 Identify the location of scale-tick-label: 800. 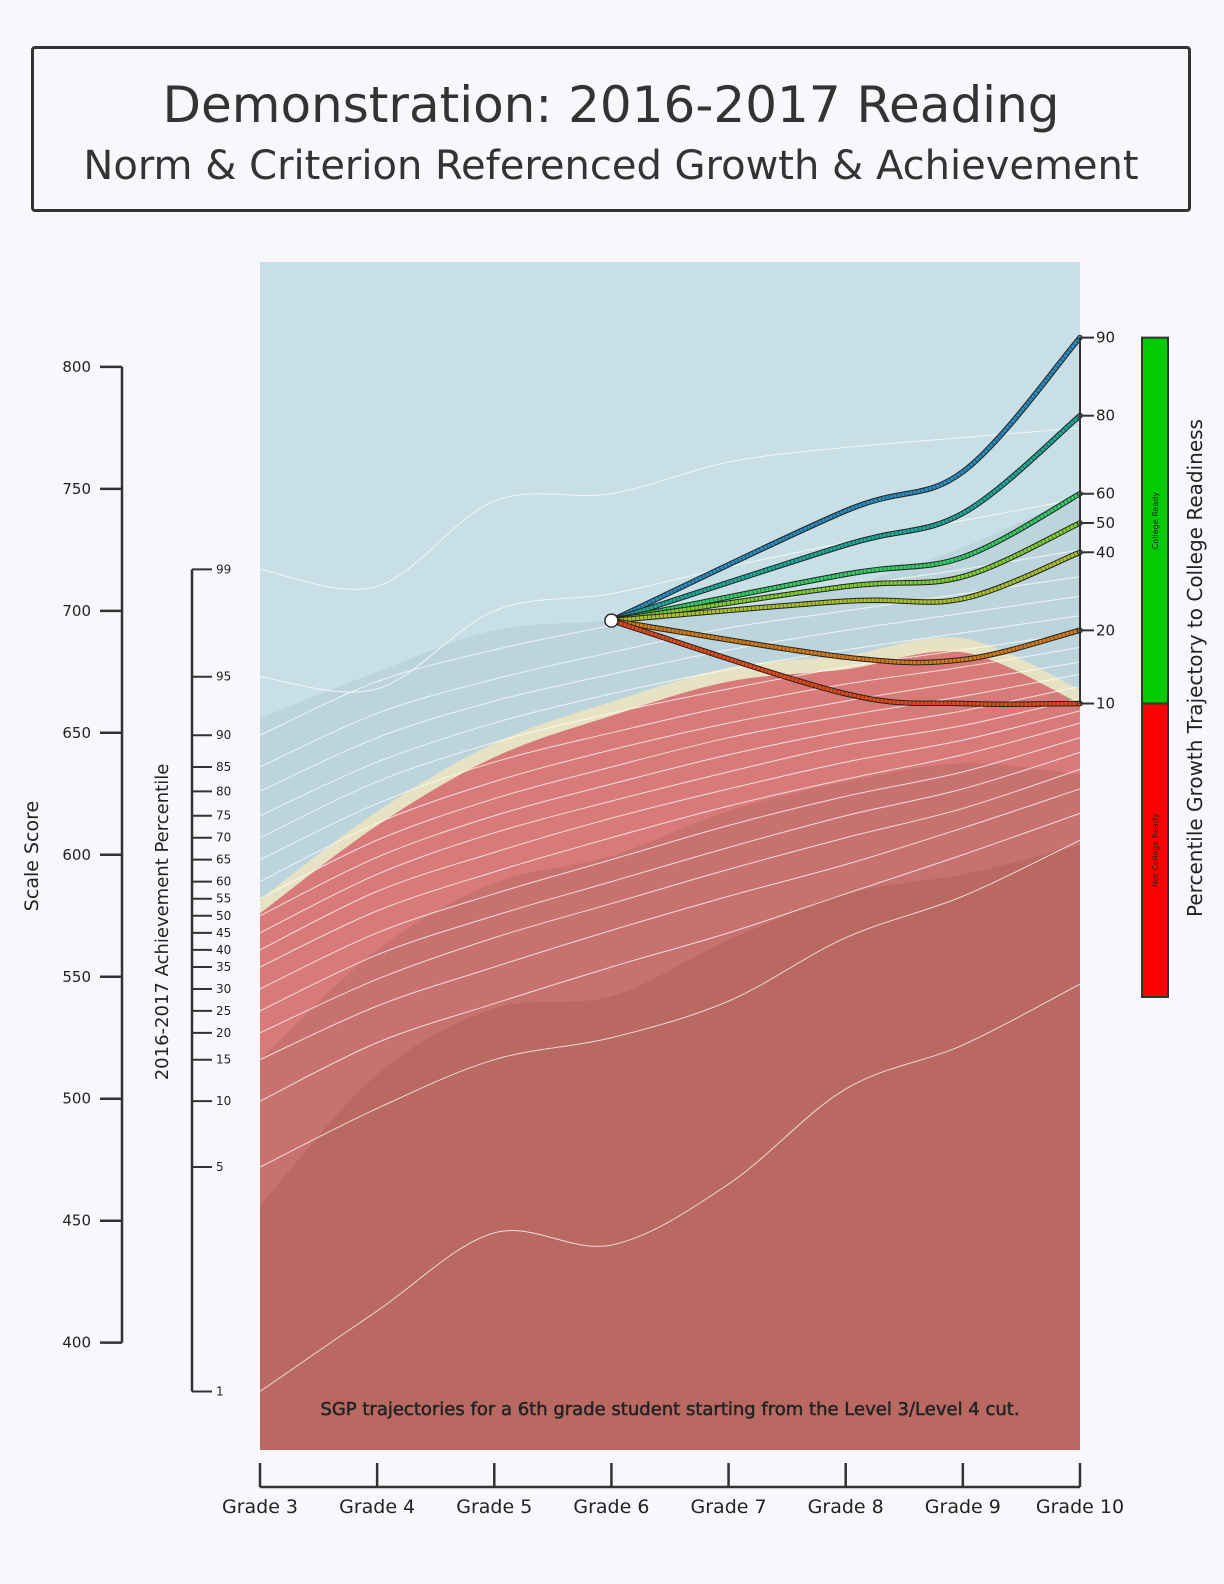
(76, 367).